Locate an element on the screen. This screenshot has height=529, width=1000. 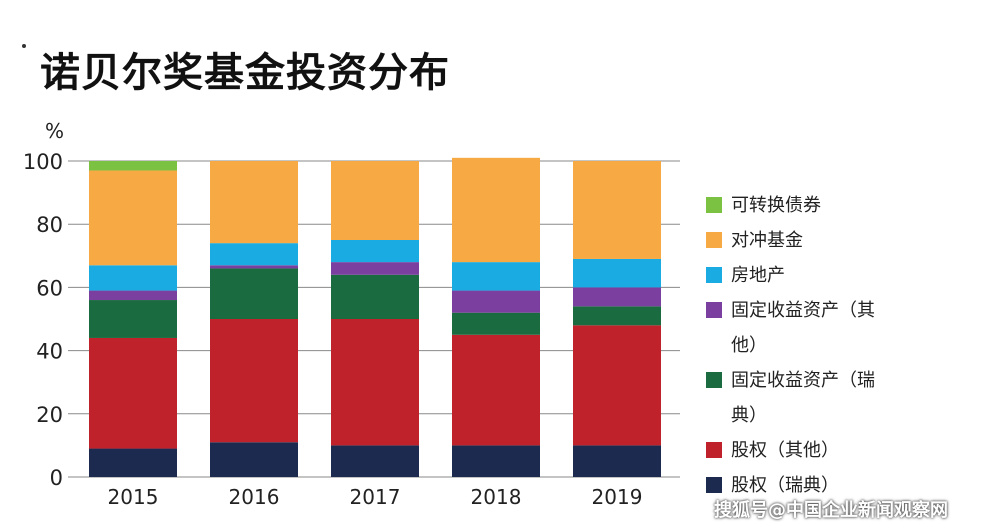
y-tick-label-40: 40 is located at coordinates (49, 352).